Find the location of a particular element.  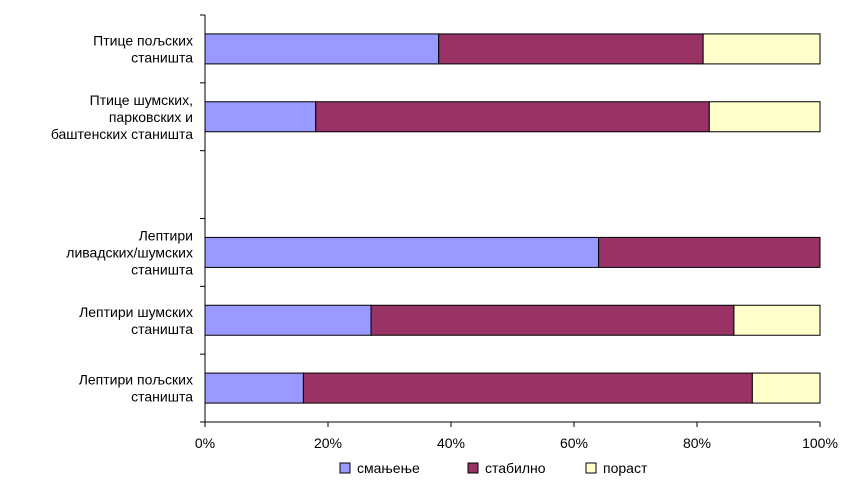

x-tick-label: 40% is located at coordinates (451, 443).